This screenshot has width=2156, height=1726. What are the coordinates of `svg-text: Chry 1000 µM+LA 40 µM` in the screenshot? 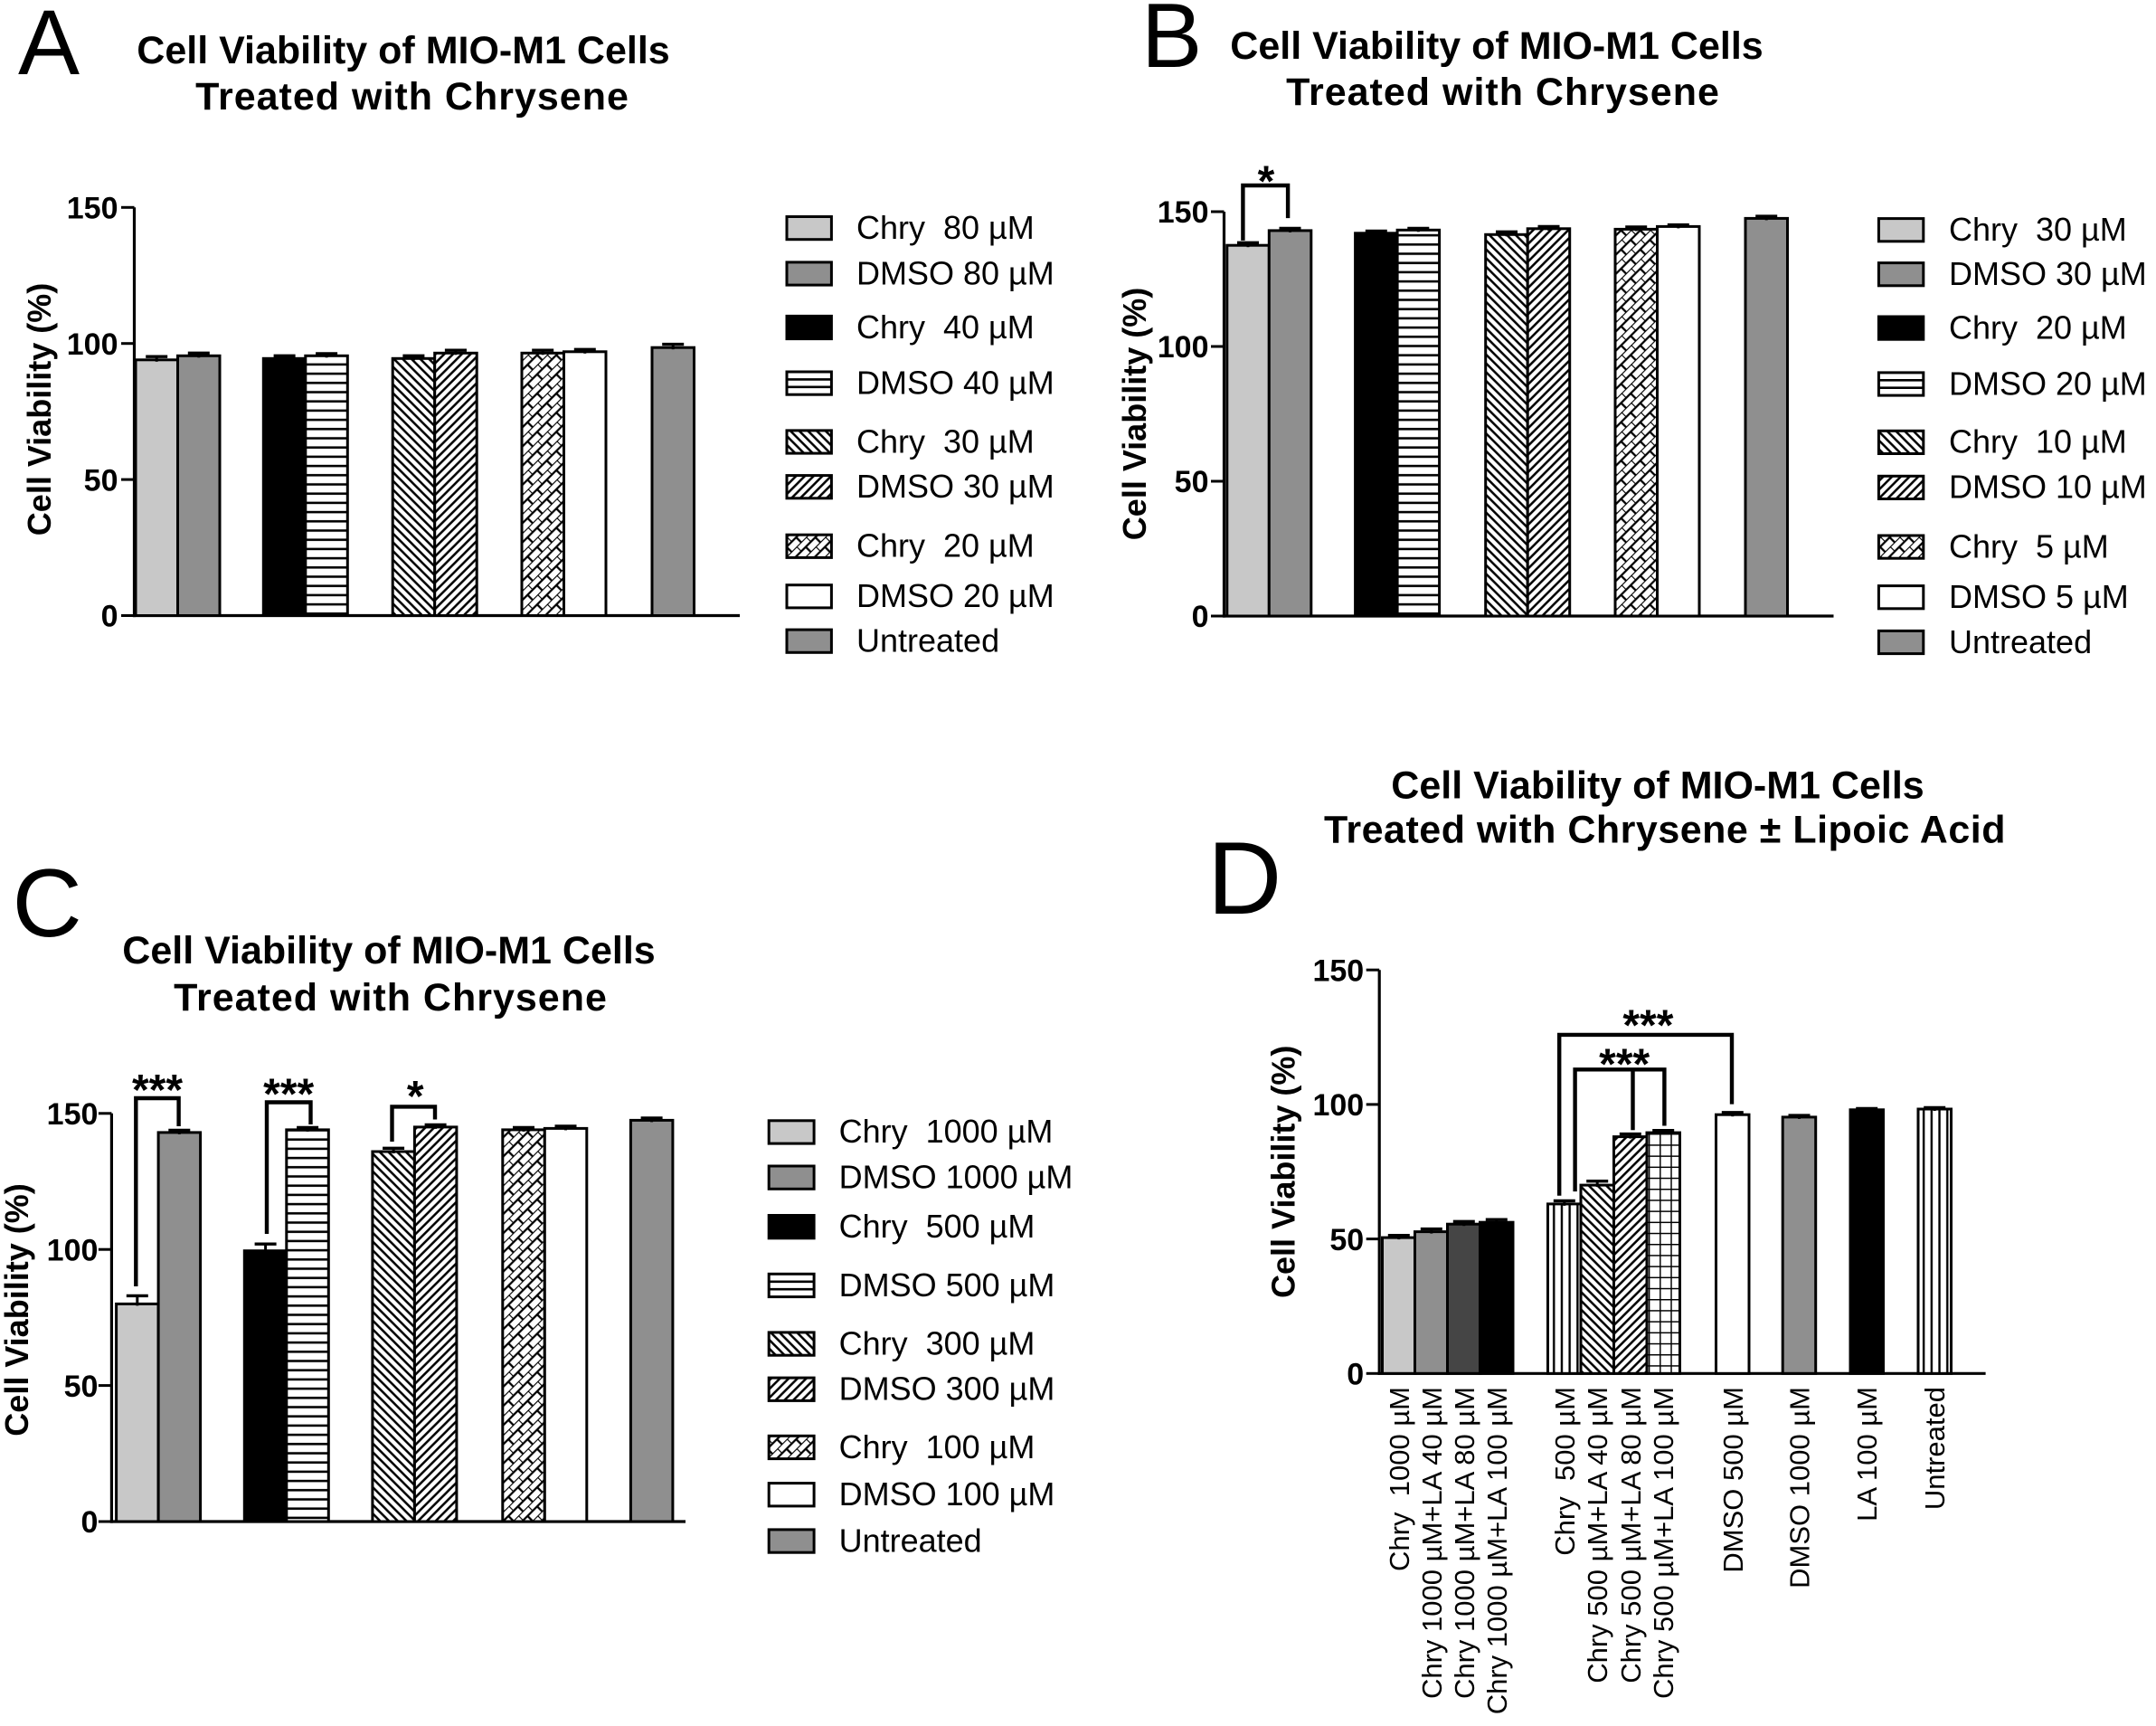 It's located at (1432, 1543).